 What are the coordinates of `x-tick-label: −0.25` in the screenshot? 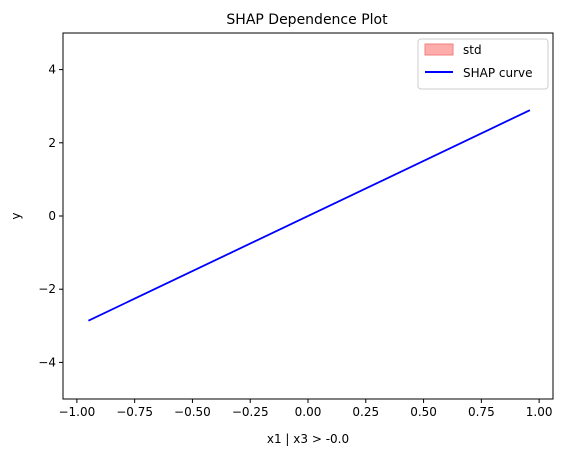 It's located at (250, 412).